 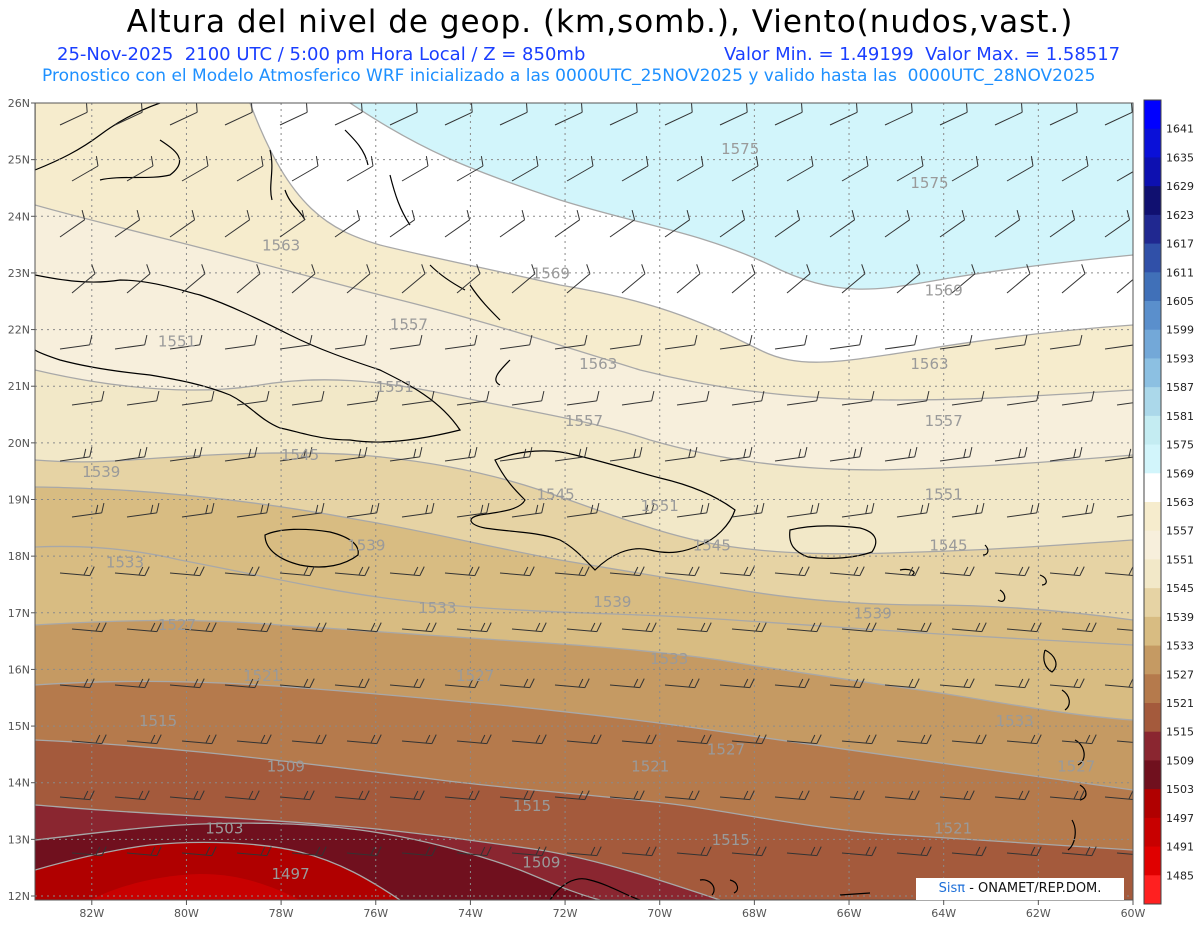 I want to click on lon-tick-label: 72W, so click(x=565, y=913).